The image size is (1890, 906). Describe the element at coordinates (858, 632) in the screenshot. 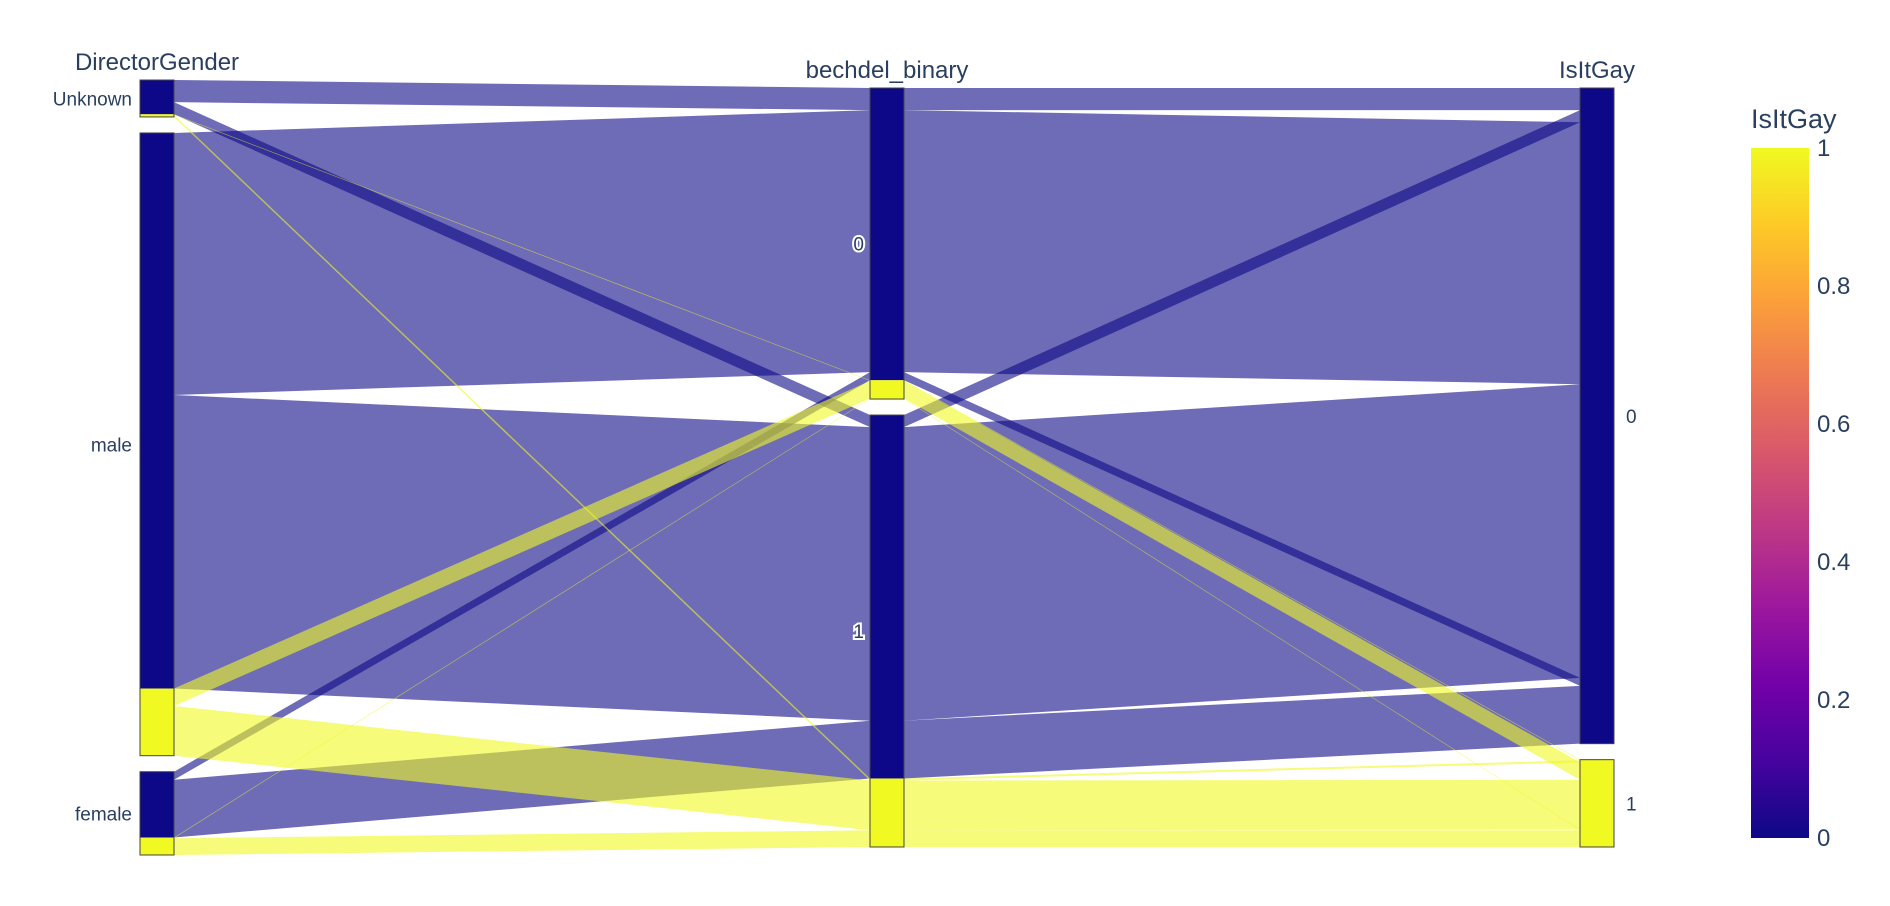

I see `category-label-bechdel_binary-1: 1` at that location.